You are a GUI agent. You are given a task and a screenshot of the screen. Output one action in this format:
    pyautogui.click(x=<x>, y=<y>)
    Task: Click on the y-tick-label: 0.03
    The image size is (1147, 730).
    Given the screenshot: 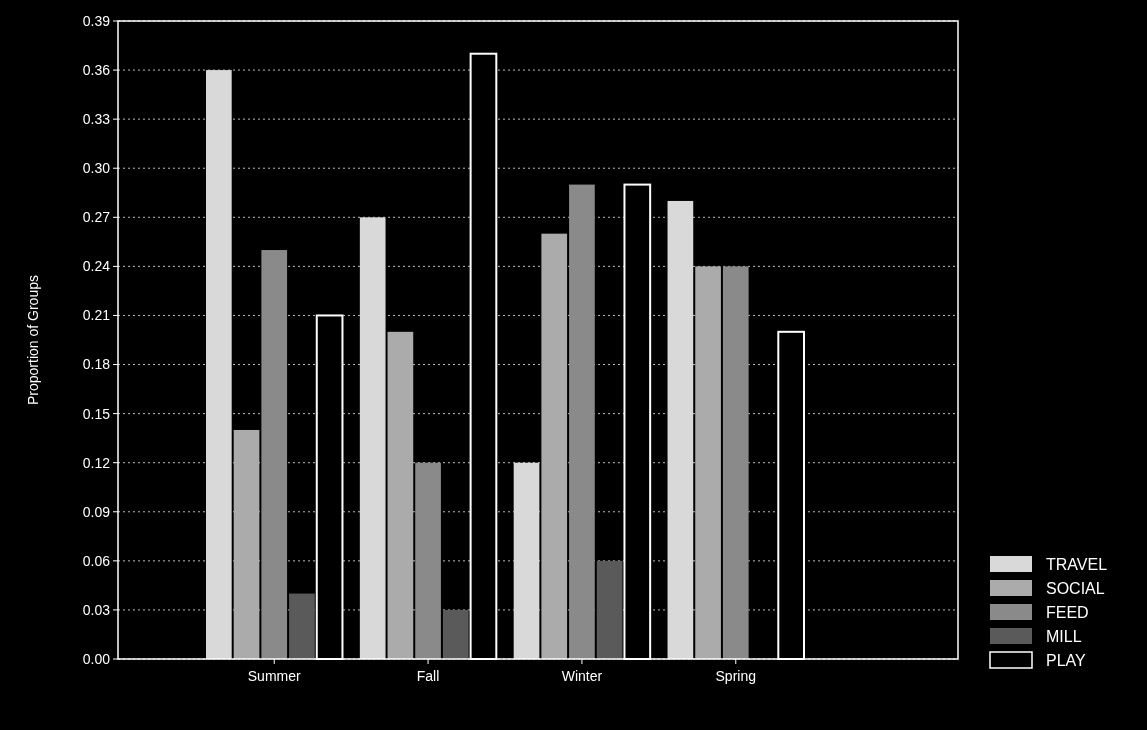 What is the action you would take?
    pyautogui.click(x=96, y=609)
    